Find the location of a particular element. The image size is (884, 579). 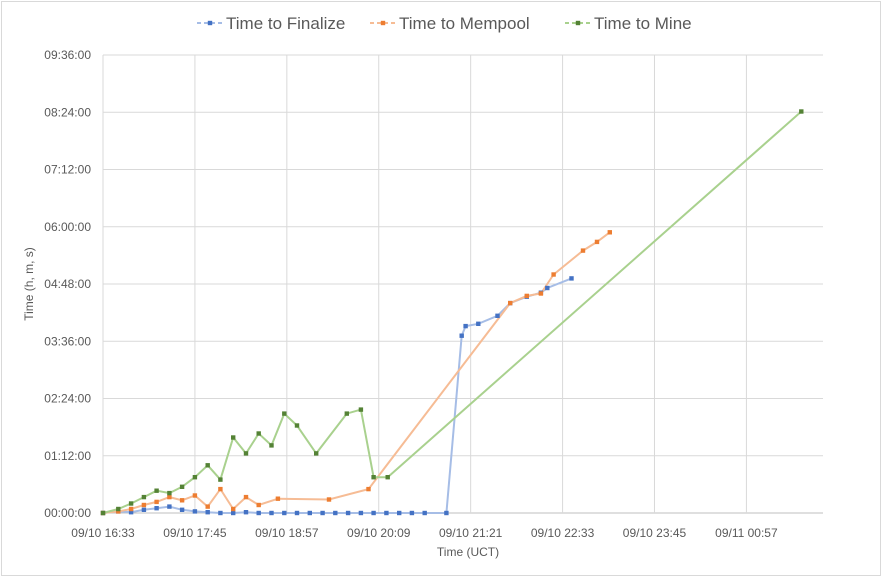

y-tick-label: 02:24:00 is located at coordinates (67, 399).